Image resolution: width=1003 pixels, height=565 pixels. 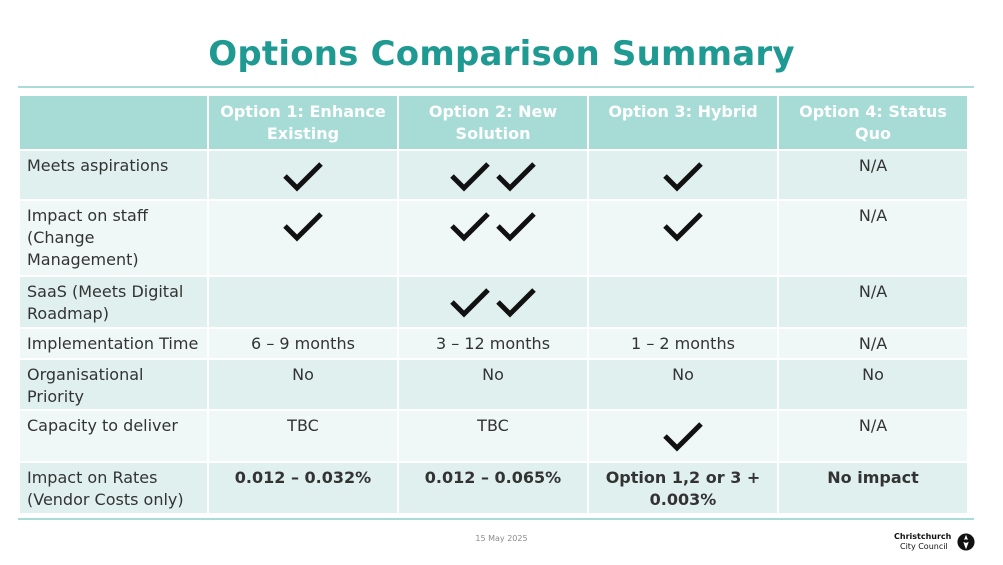 What do you see at coordinates (496, 519) in the screenshot?
I see `footer-divider` at bounding box center [496, 519].